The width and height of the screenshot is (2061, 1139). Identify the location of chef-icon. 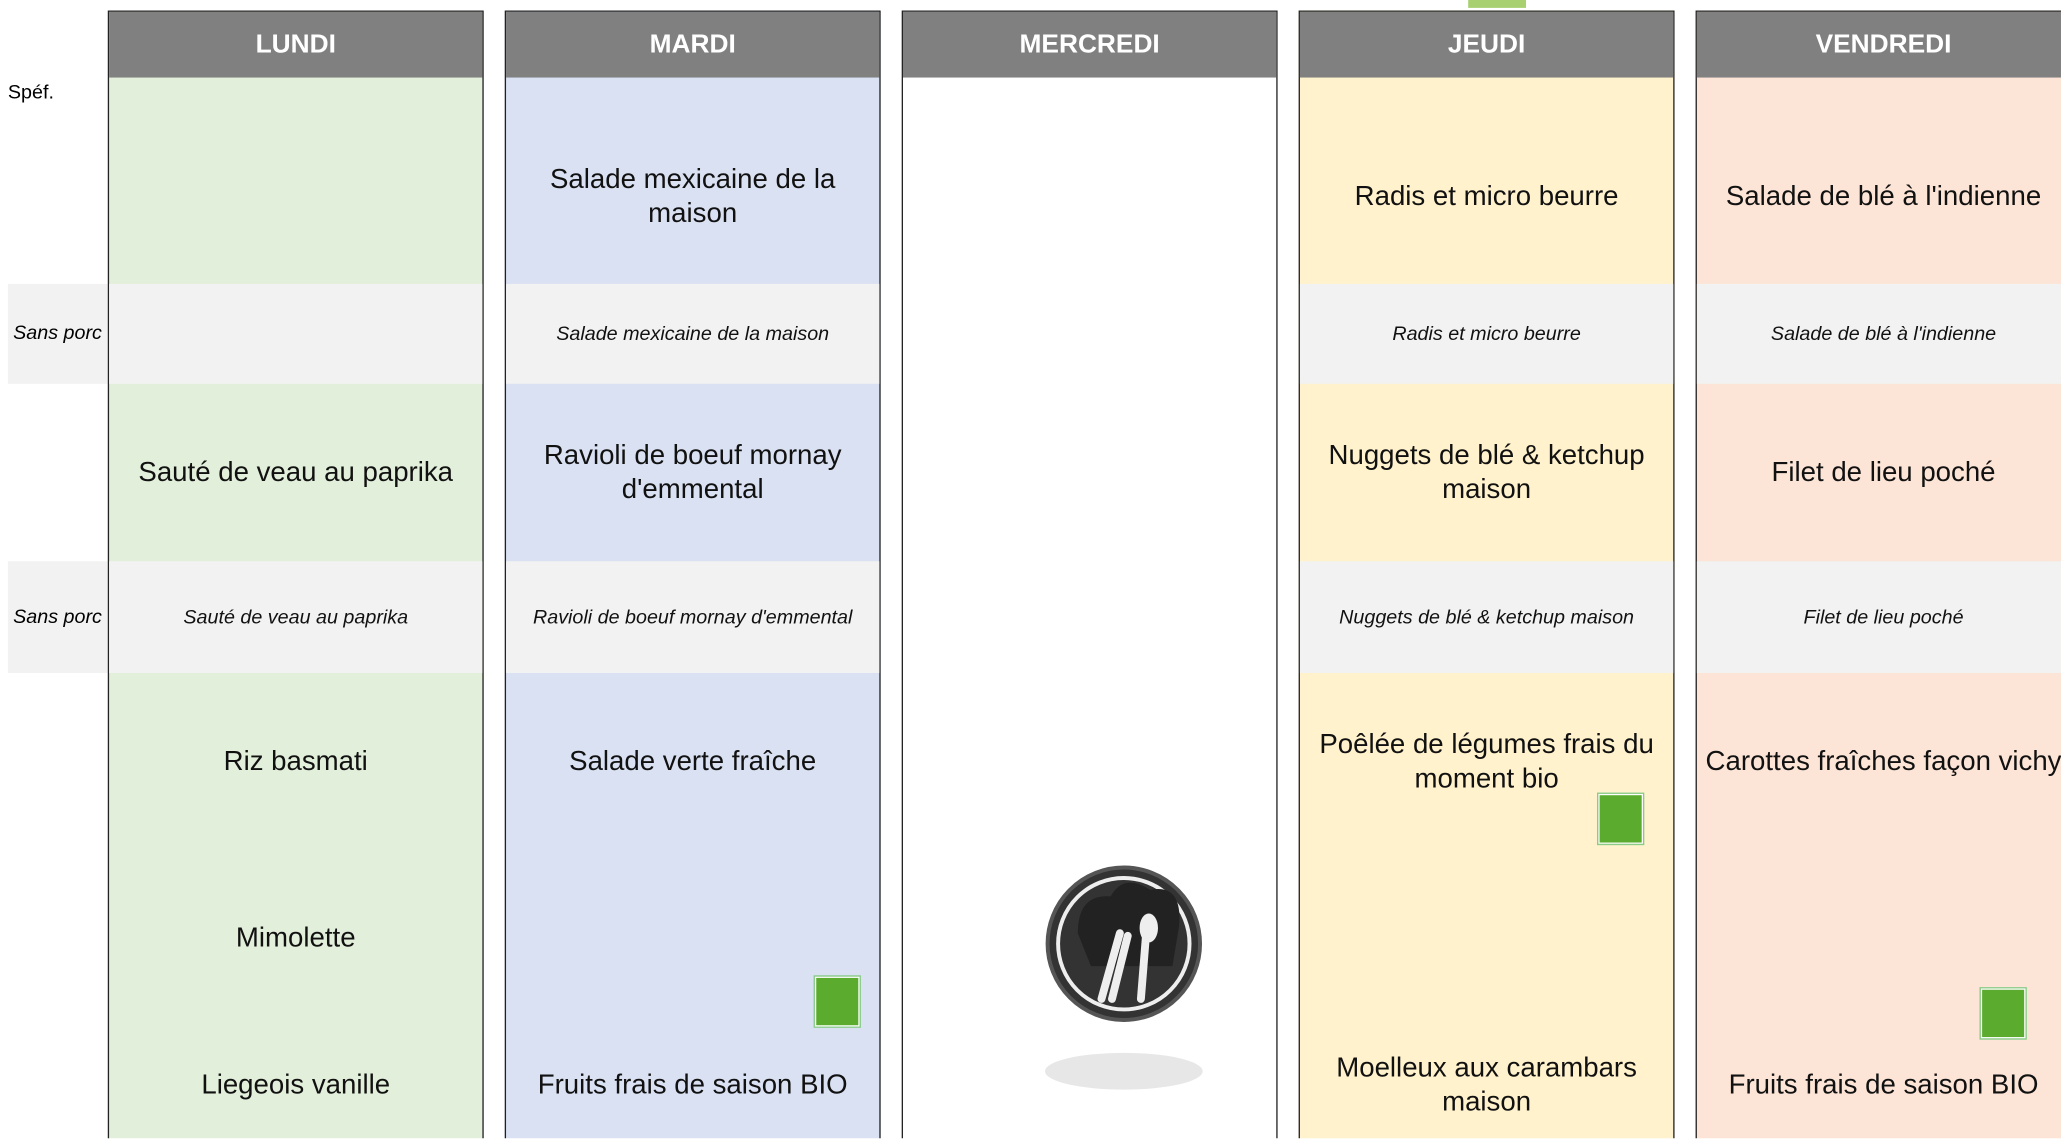
(1123, 977).